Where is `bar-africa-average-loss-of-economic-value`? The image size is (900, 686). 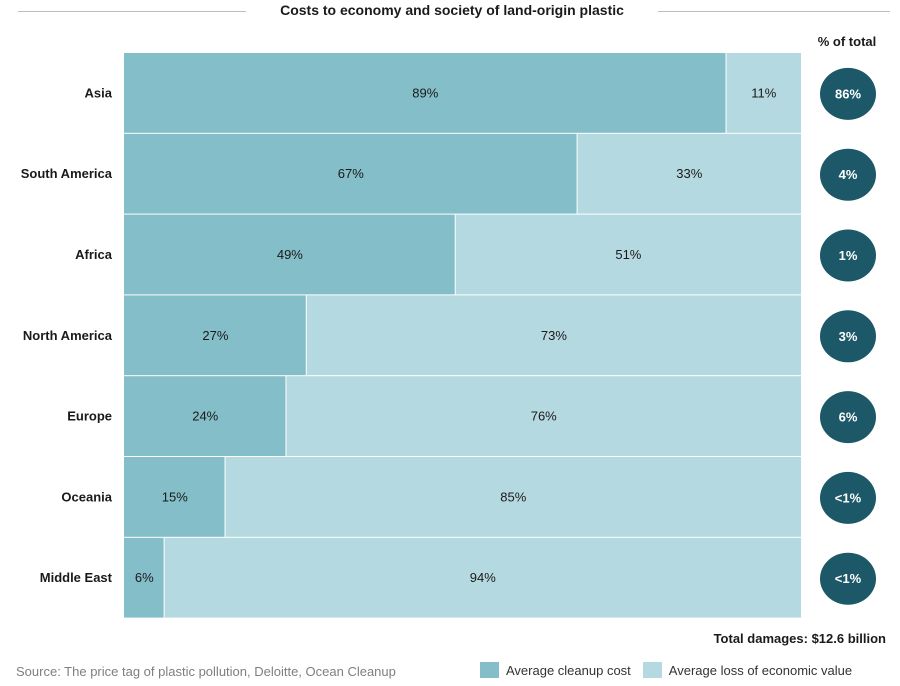 bar-africa-average-loss-of-economic-value is located at coordinates (628, 254).